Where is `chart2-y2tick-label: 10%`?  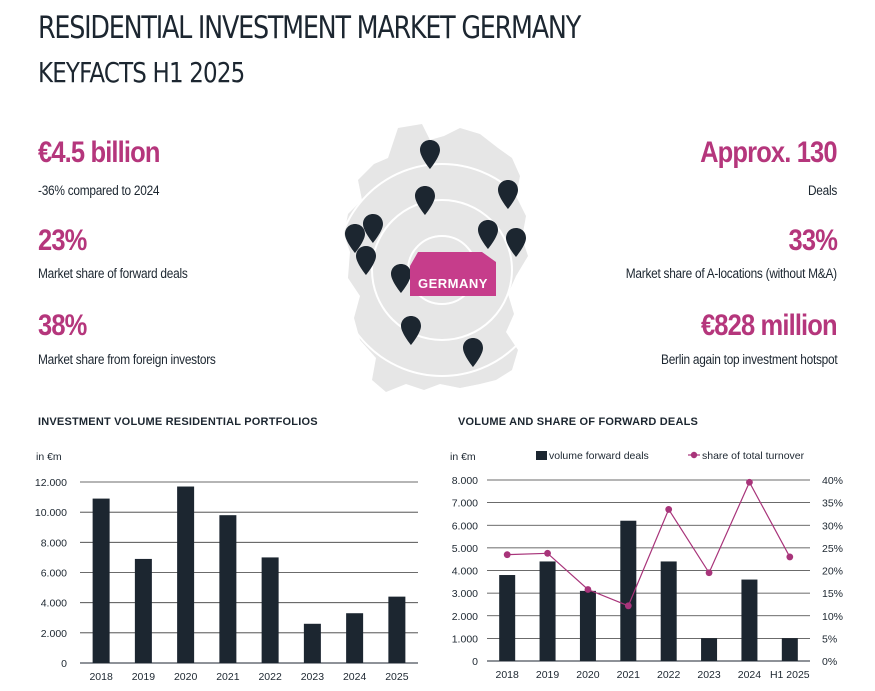 chart2-y2tick-label: 10% is located at coordinates (832, 617).